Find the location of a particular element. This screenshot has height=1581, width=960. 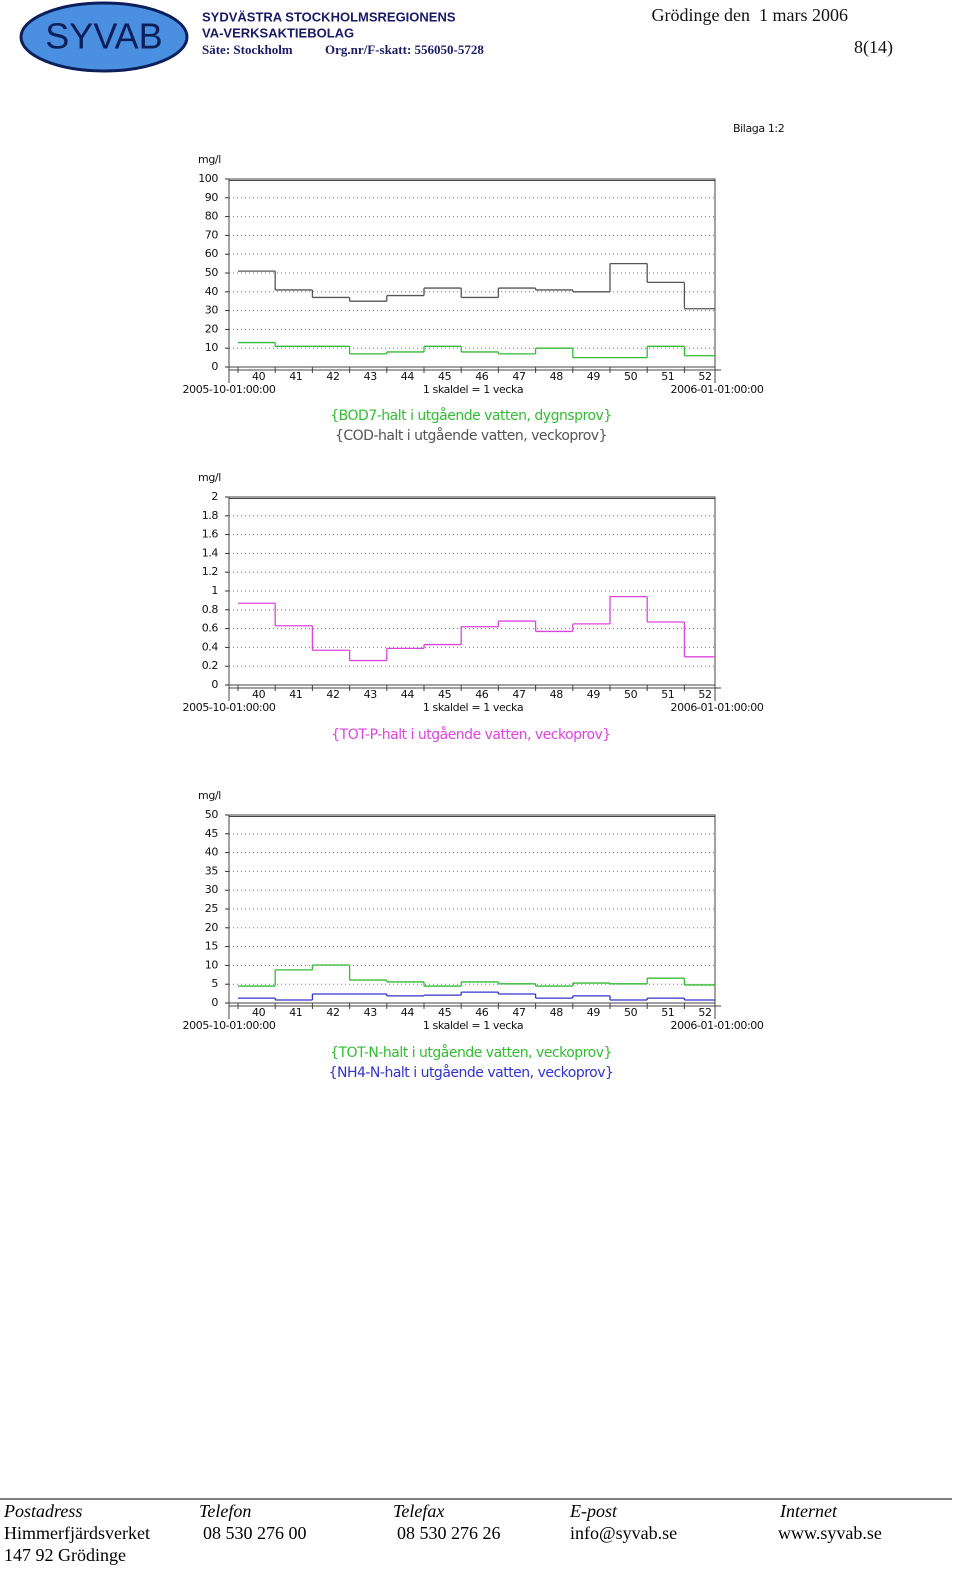

y-tick-label: 70 is located at coordinates (212, 234).